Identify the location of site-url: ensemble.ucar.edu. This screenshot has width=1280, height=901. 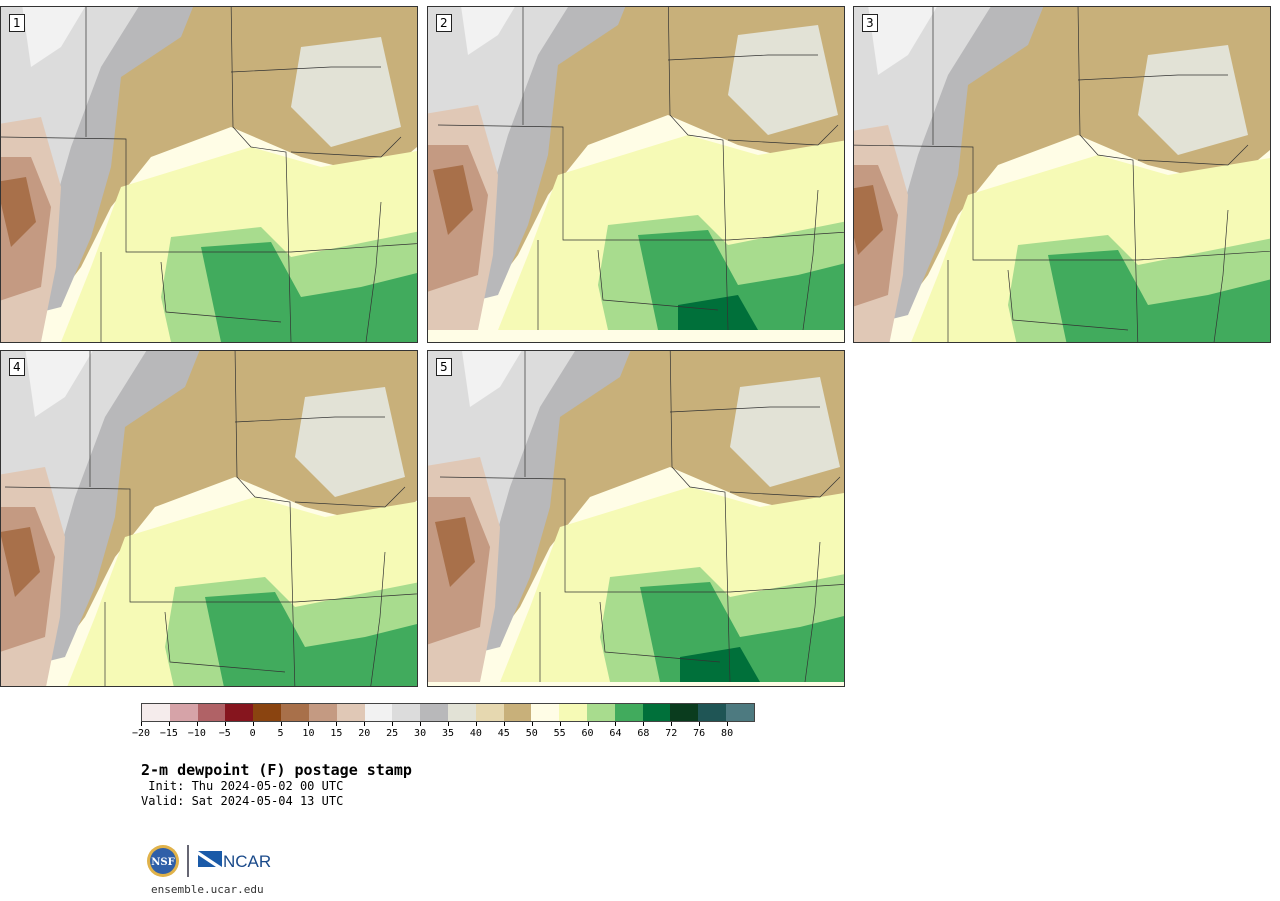
(207, 889).